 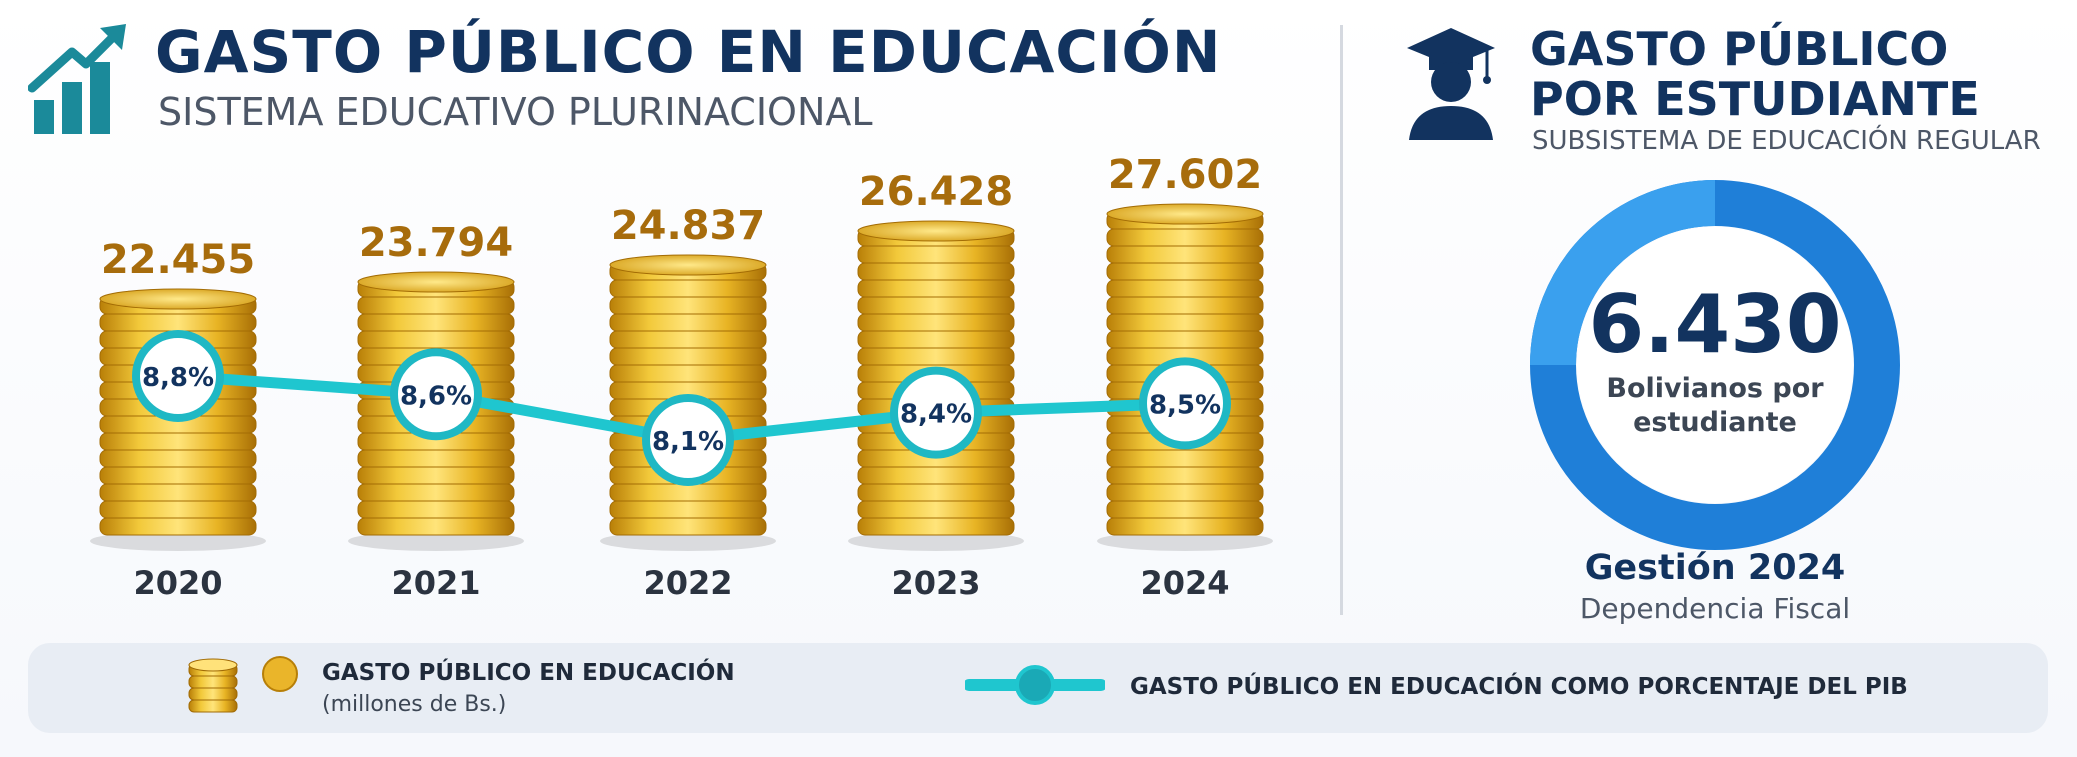 I want to click on x-tick-label: 2020, so click(x=177, y=583).